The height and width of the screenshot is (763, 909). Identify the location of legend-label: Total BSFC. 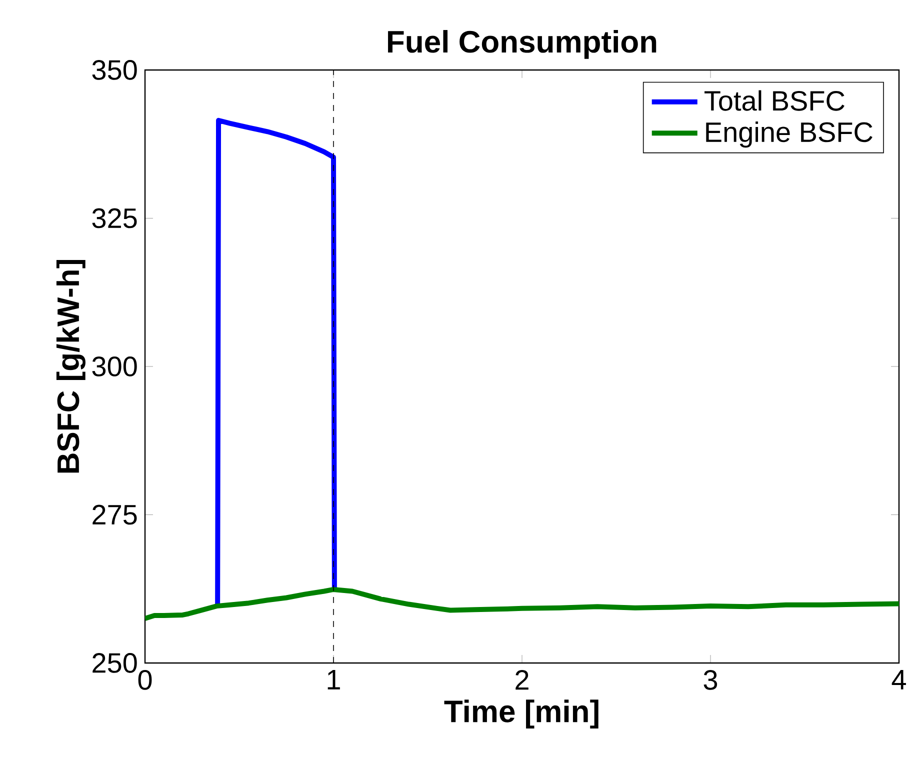
(774, 100).